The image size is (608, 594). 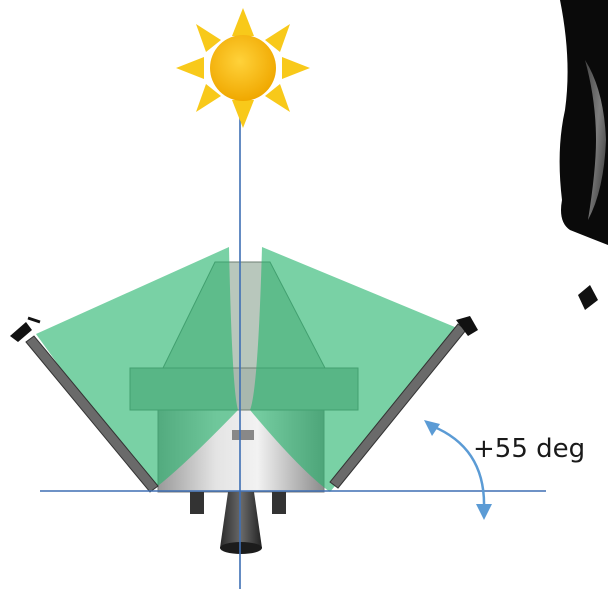 What do you see at coordinates (583, 155) in the screenshot?
I see `background-planet-image` at bounding box center [583, 155].